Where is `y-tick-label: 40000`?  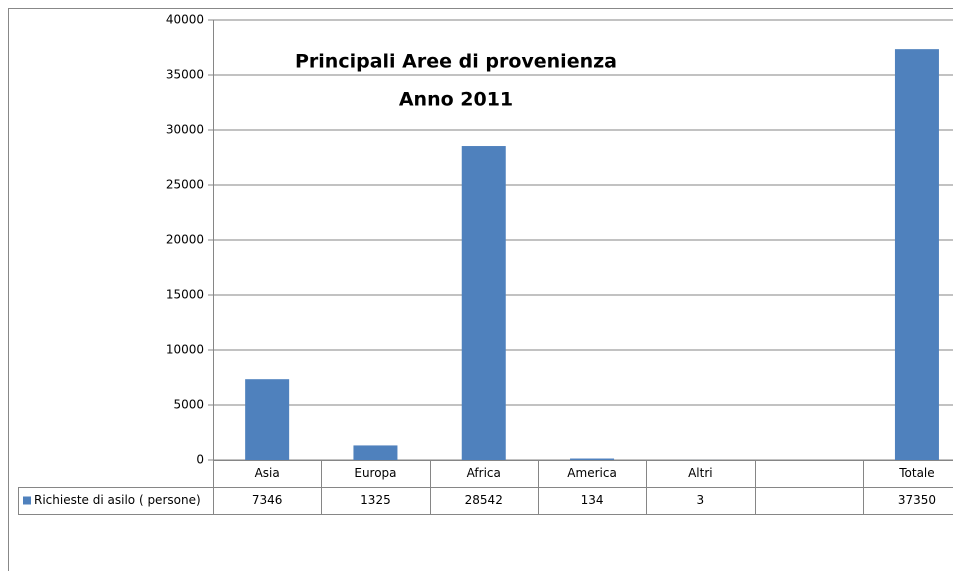
y-tick-label: 40000 is located at coordinates (185, 20).